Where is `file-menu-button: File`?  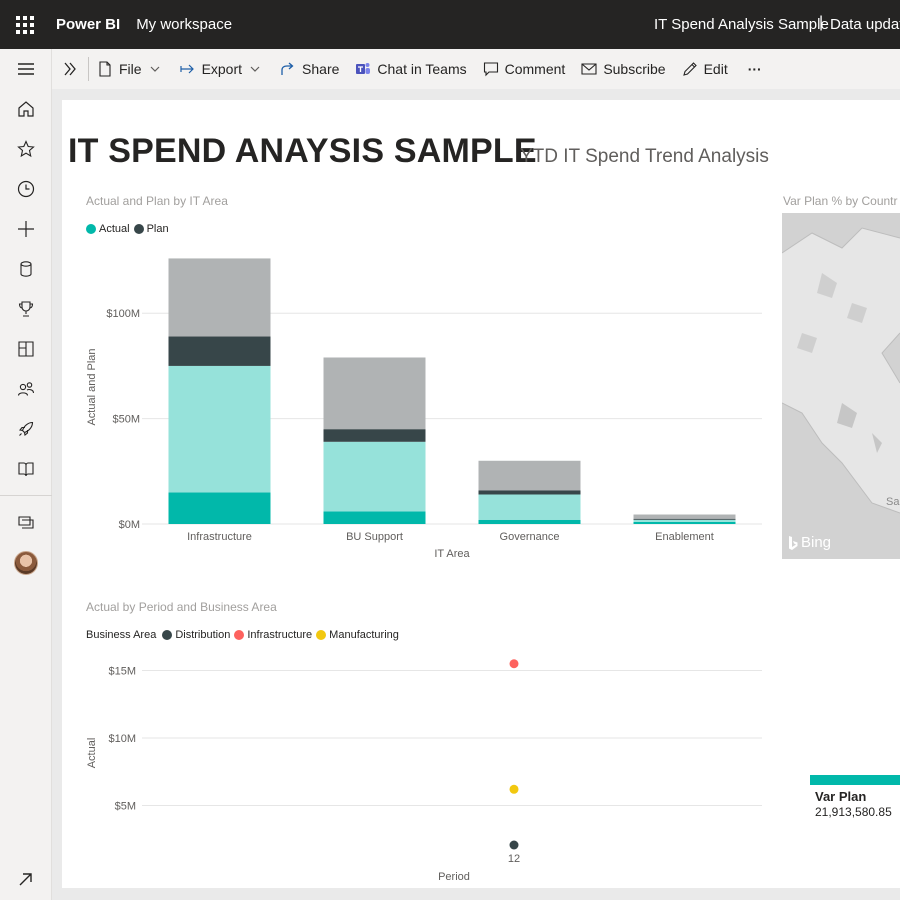
file-menu-button: File is located at coordinates (128, 69).